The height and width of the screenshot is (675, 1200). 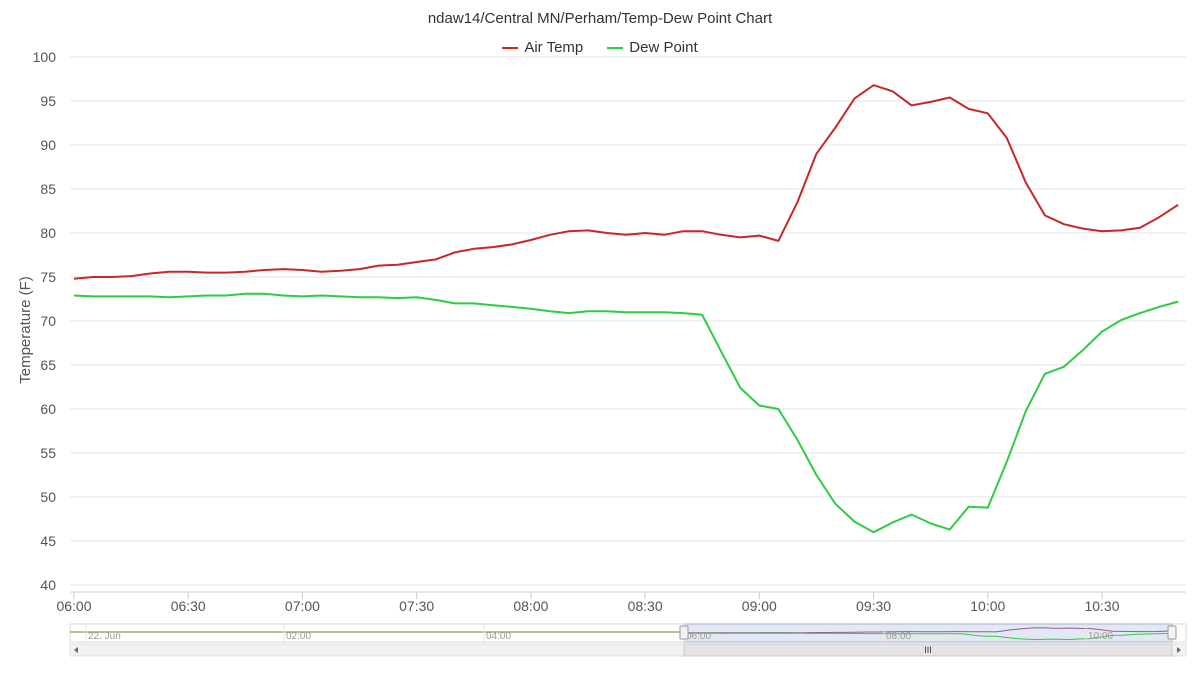 What do you see at coordinates (1101, 606) in the screenshot?
I see `x-tick-label: 10:30` at bounding box center [1101, 606].